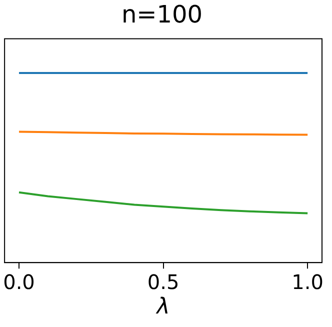  What do you see at coordinates (163, 307) in the screenshot?
I see `x-axis-title: λ` at bounding box center [163, 307].